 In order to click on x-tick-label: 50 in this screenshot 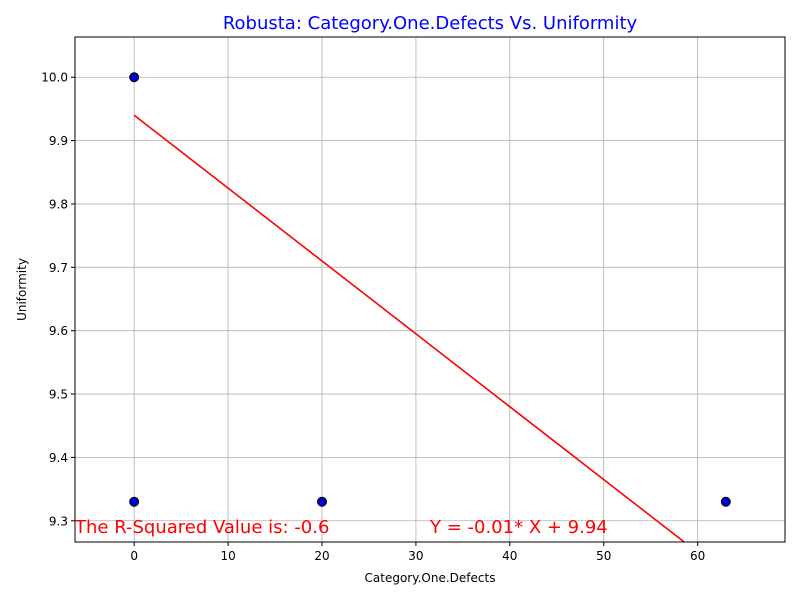, I will do `click(603, 556)`.